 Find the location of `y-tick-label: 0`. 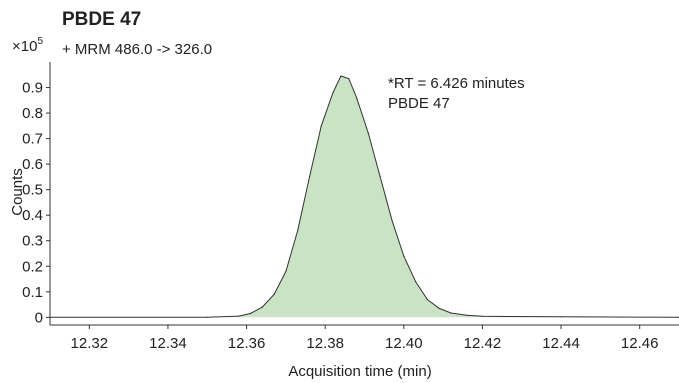

y-tick-label: 0 is located at coordinates (39, 317).